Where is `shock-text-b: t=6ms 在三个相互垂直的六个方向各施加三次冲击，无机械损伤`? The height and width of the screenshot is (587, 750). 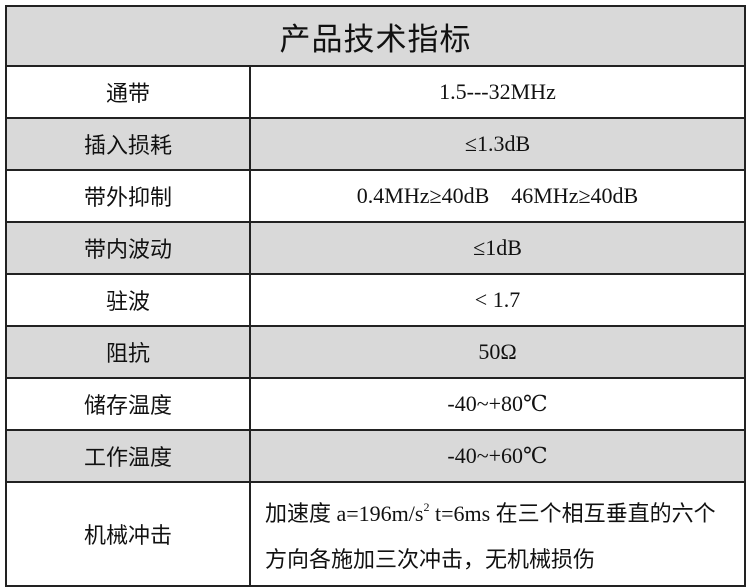 shock-text-b: t=6ms 在三个相互垂直的六个方向各施加三次冲击，无机械损伤 is located at coordinates (490, 536).